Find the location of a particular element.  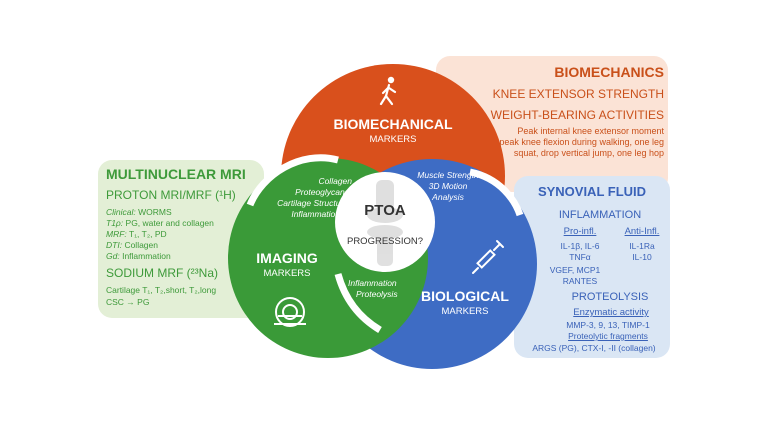

mri-row-value: Inflammation is located at coordinates (146, 256).